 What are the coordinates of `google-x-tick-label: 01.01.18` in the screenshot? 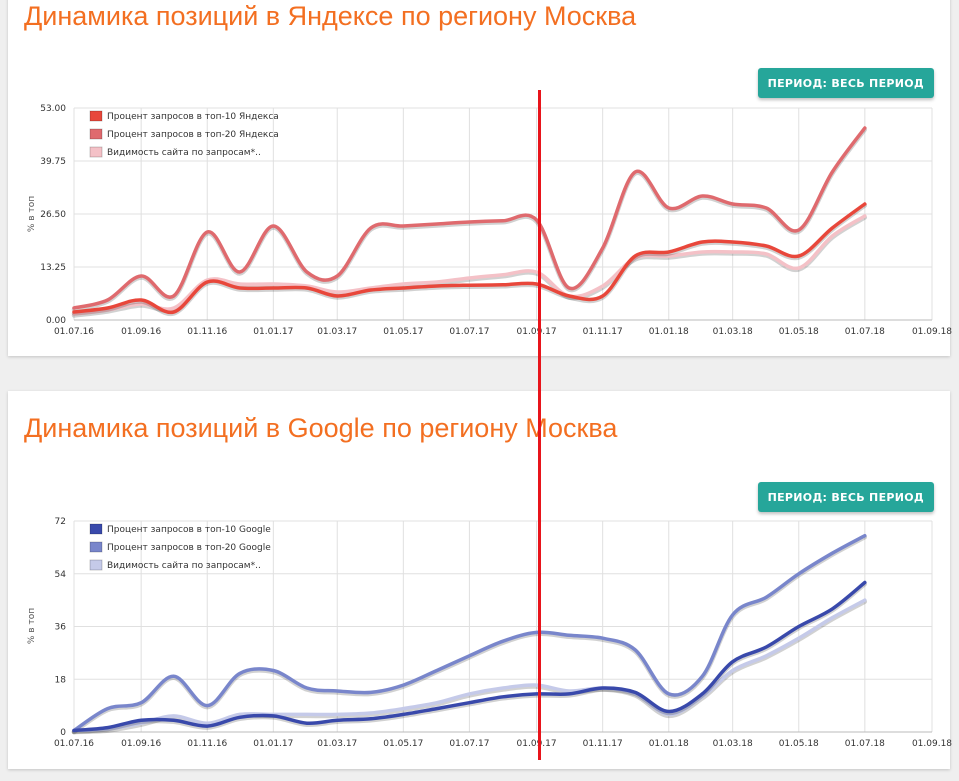 It's located at (669, 744).